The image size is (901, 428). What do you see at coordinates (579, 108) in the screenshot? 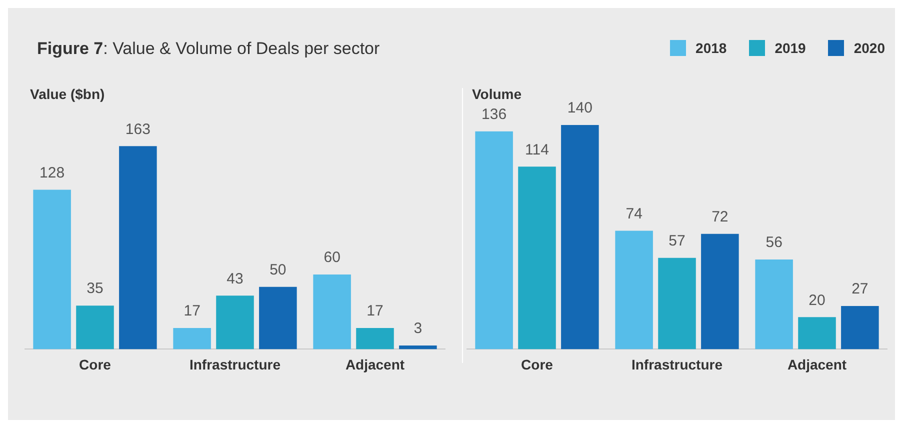
I see `data-label: 140` at bounding box center [579, 108].